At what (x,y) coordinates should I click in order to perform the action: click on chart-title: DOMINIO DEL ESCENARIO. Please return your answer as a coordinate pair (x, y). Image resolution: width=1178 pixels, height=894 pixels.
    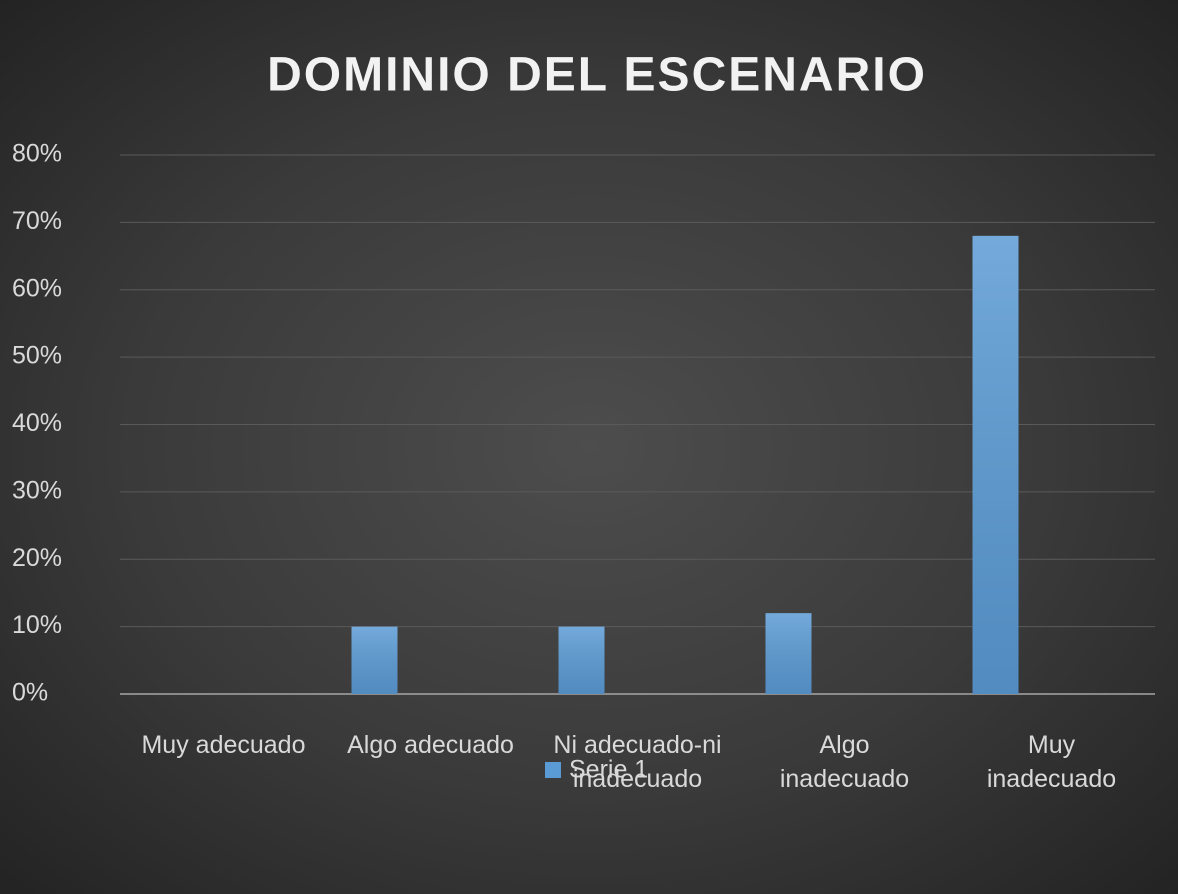
    Looking at the image, I should click on (597, 75).